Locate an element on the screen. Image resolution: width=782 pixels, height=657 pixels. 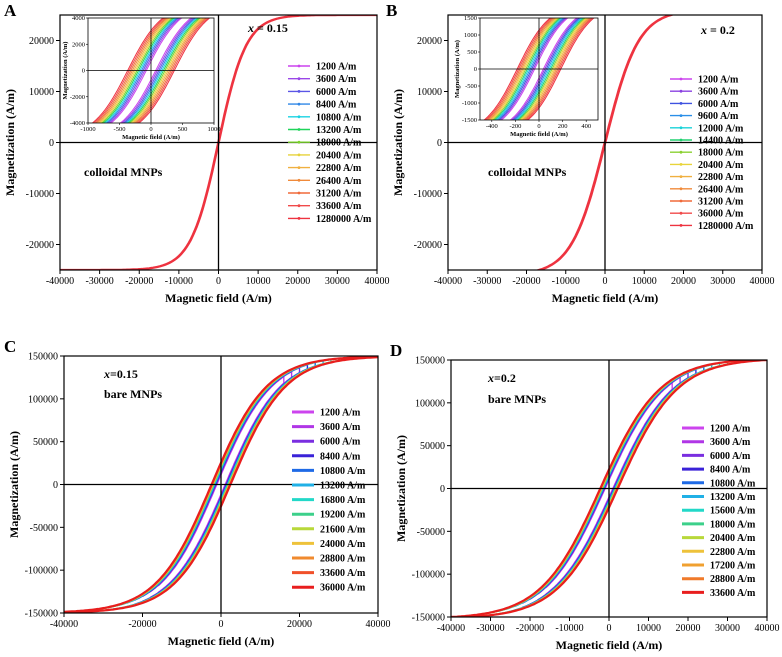
composition-var: x is located at coordinates (703, 30).